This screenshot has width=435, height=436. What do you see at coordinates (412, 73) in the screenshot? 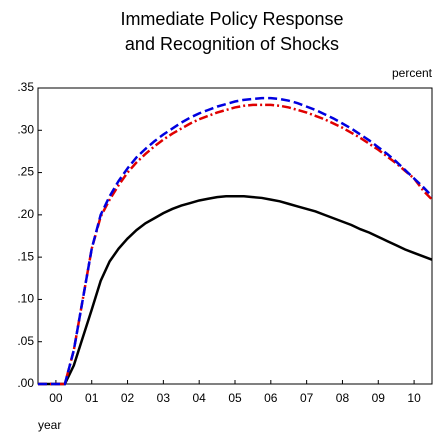
I see `y-axis-label: percent` at bounding box center [412, 73].